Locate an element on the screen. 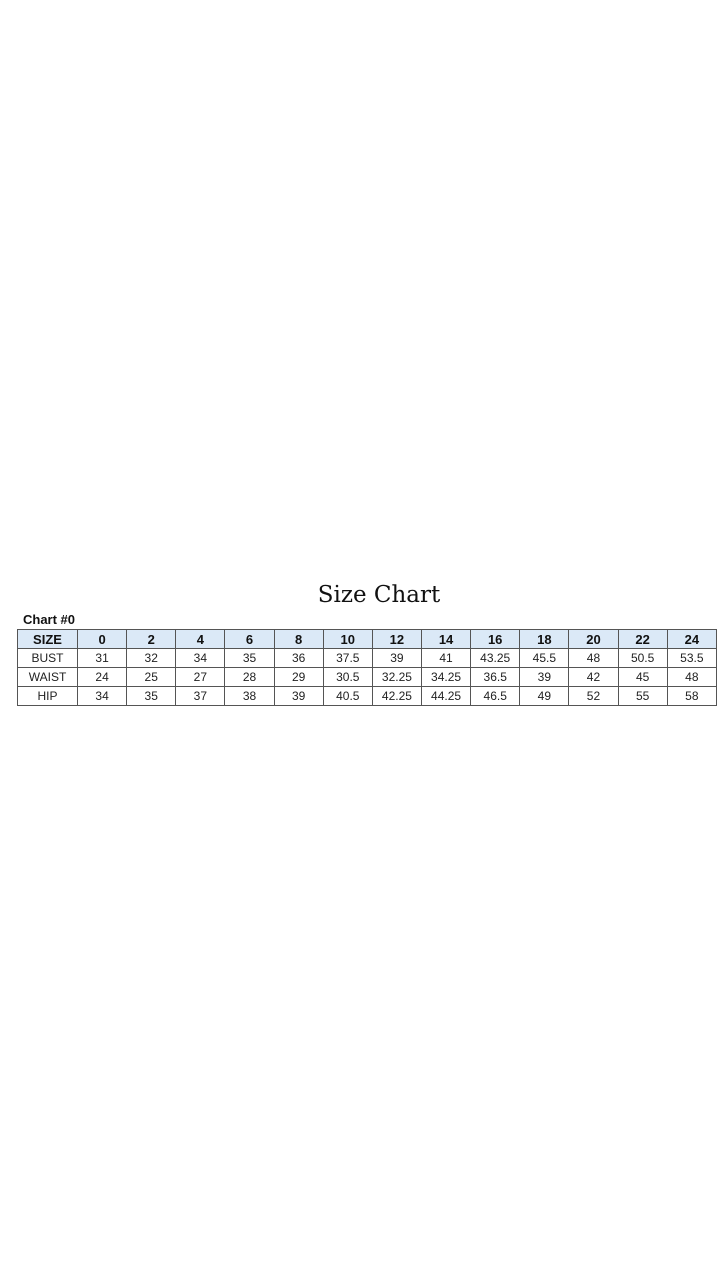  column-header: 24 is located at coordinates (692, 639).